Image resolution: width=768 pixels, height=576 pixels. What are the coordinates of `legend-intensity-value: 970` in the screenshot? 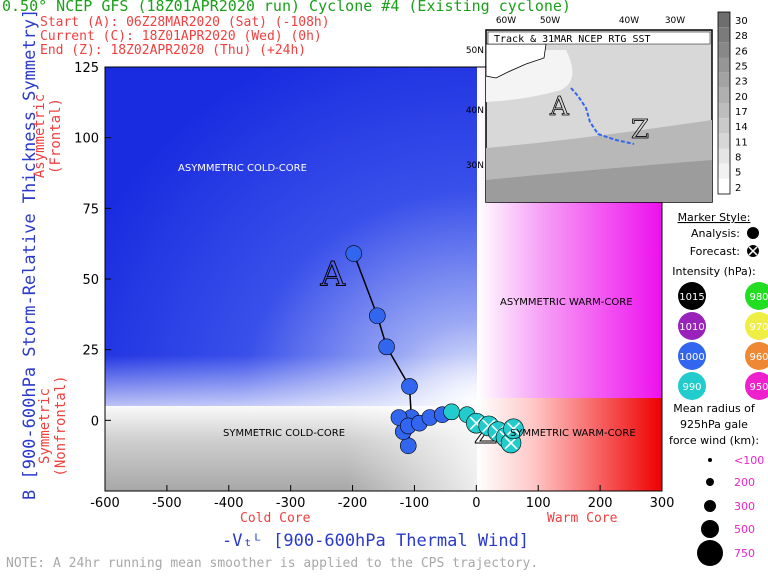 It's located at (758, 327).